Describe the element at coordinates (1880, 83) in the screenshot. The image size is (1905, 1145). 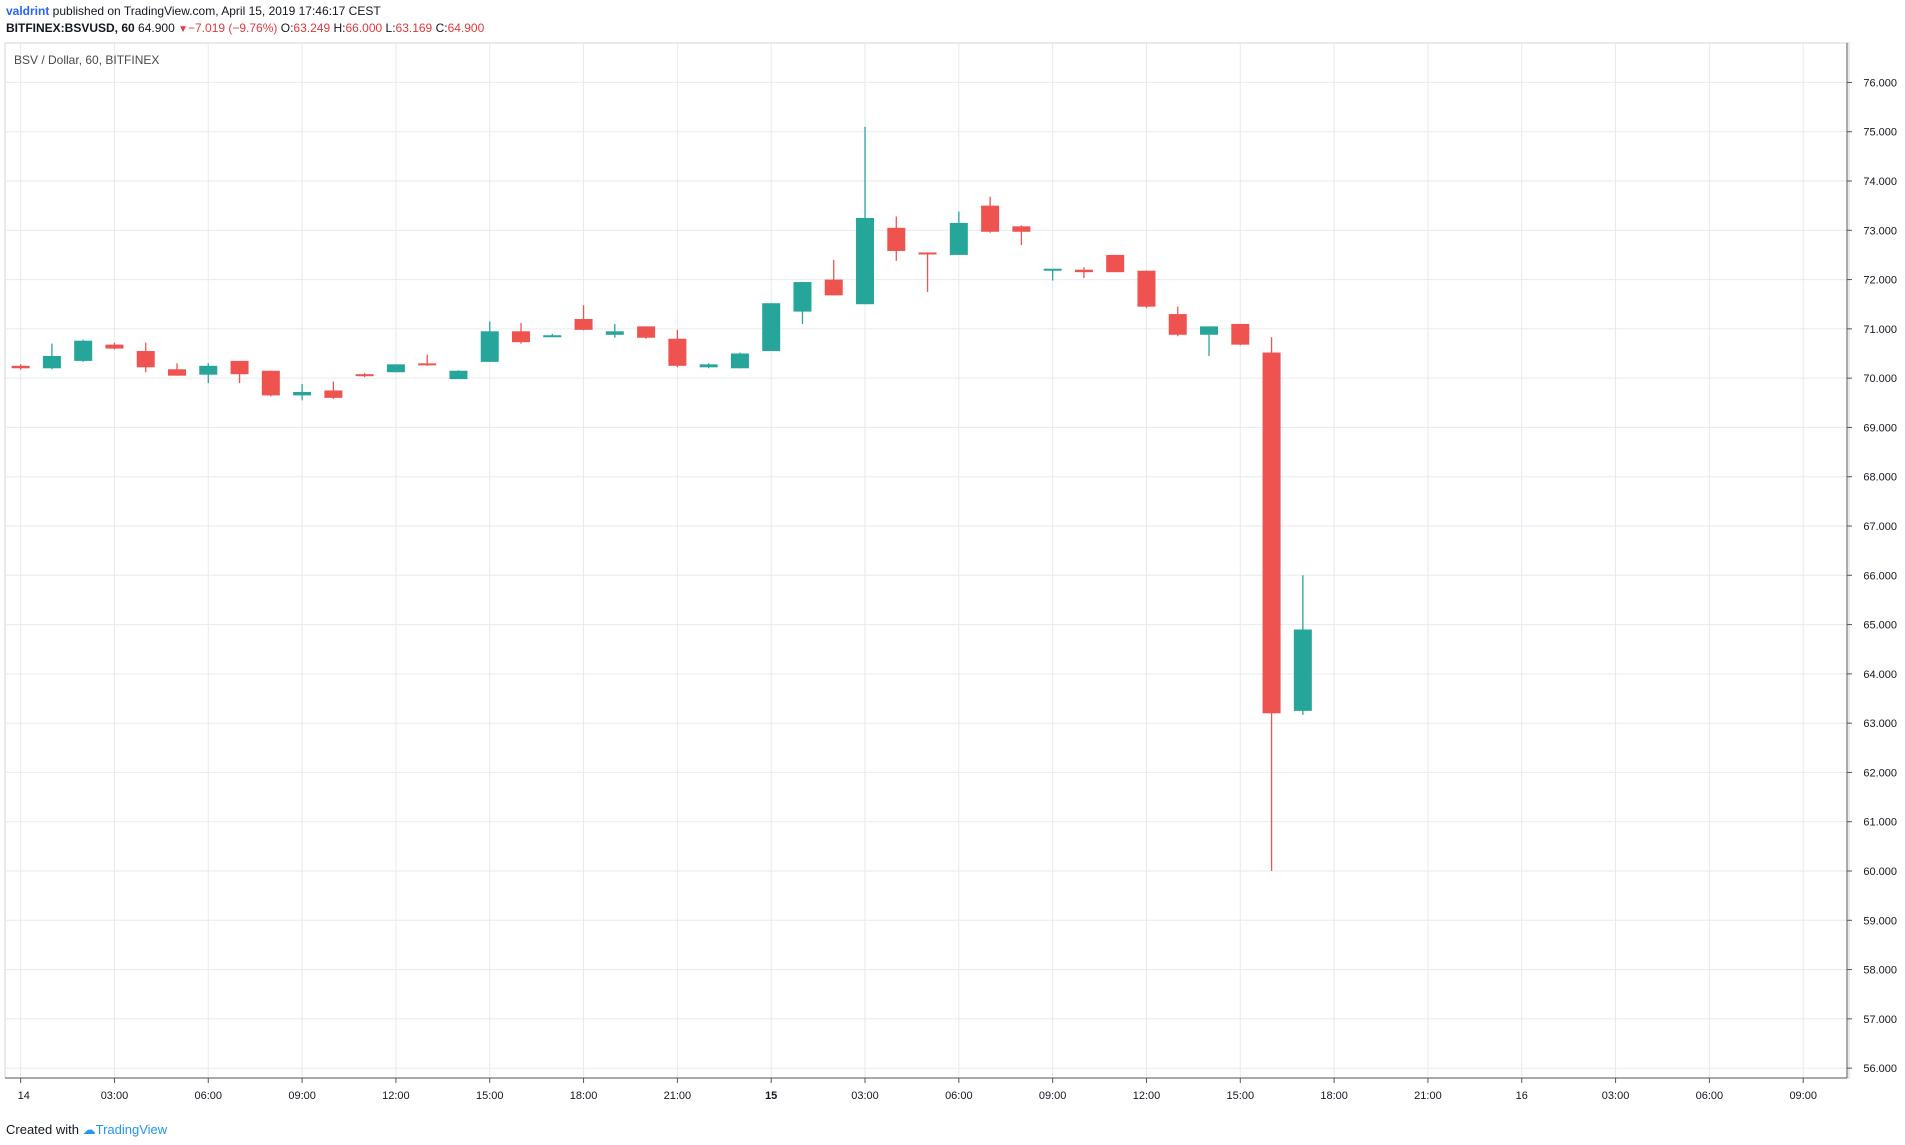
I see `y-tick-label: 76.000` at that location.